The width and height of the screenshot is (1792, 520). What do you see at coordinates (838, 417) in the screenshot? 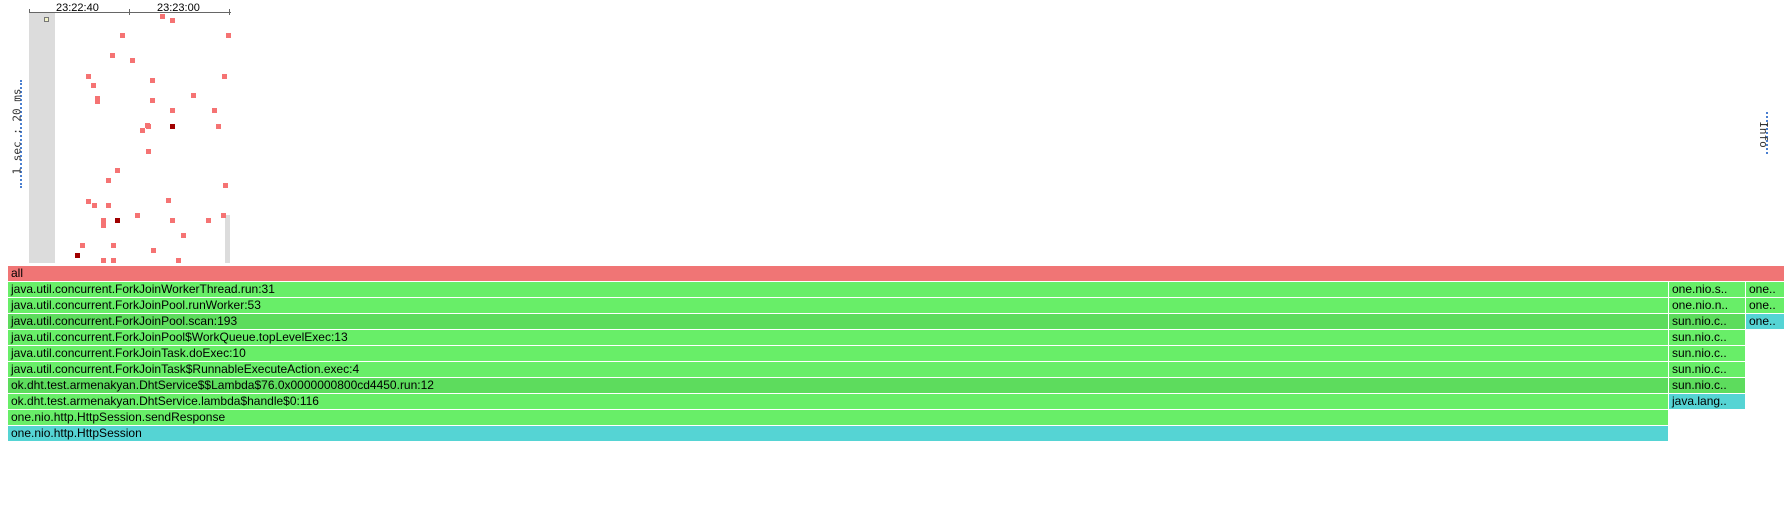
I see `frame-send-response: one.nio.http.HttpSession.sendResponse` at bounding box center [838, 417].